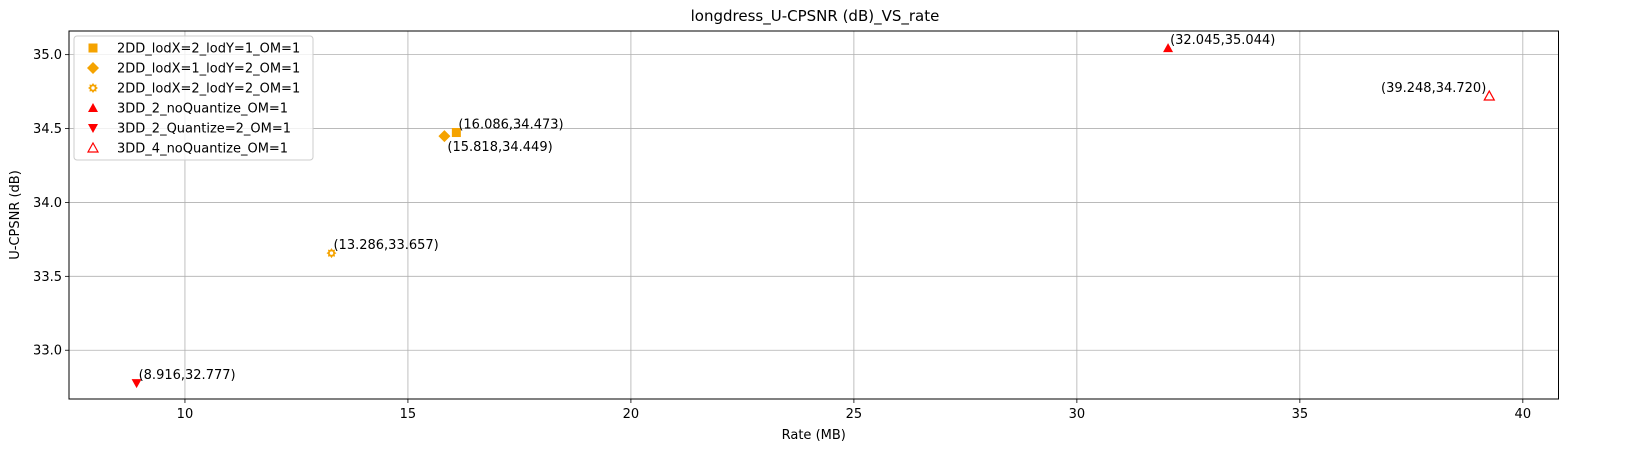 The height and width of the screenshot is (472, 1630). I want to click on legend-box, so click(193, 98).